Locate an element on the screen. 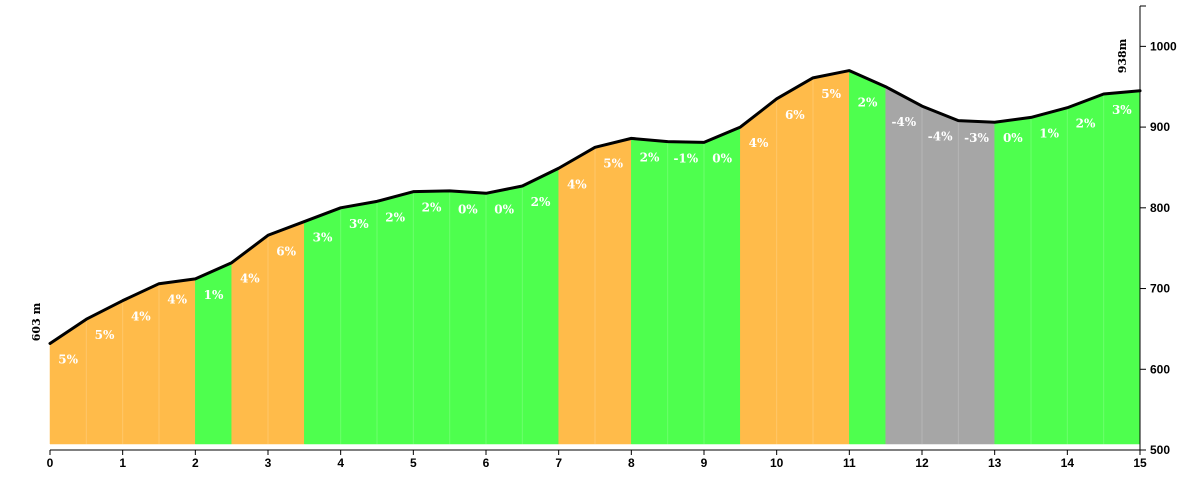  y-axis: 500 600 700 800 900 1000 is located at coordinates (1158, 231).